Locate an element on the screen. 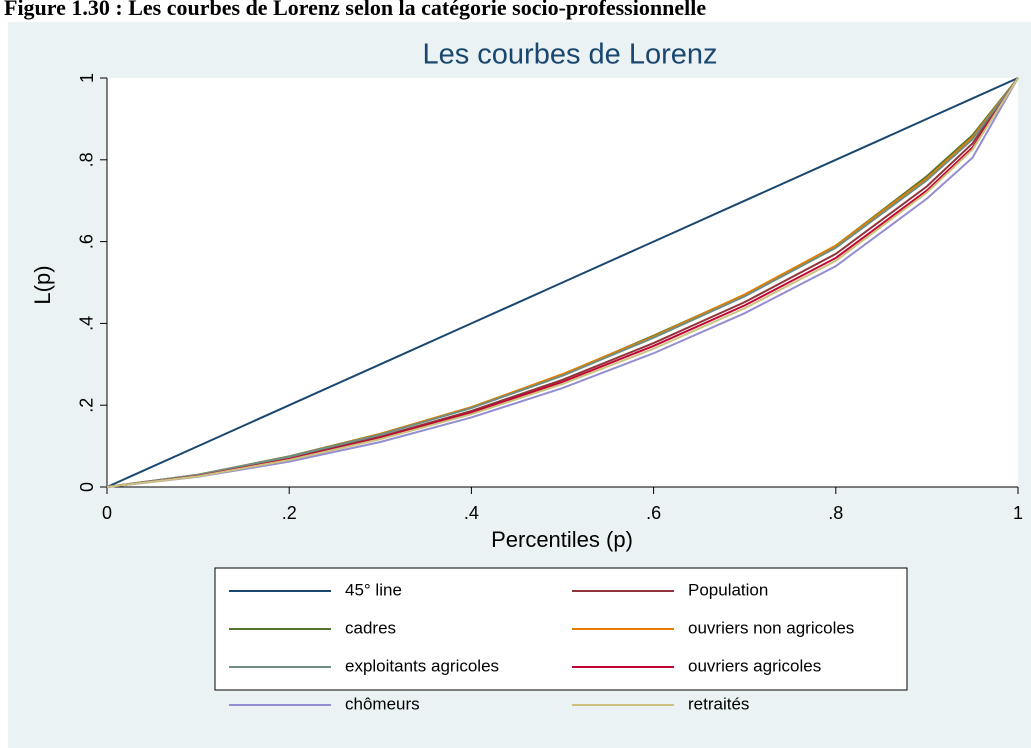  x-tick-label: 0 is located at coordinates (107, 513).